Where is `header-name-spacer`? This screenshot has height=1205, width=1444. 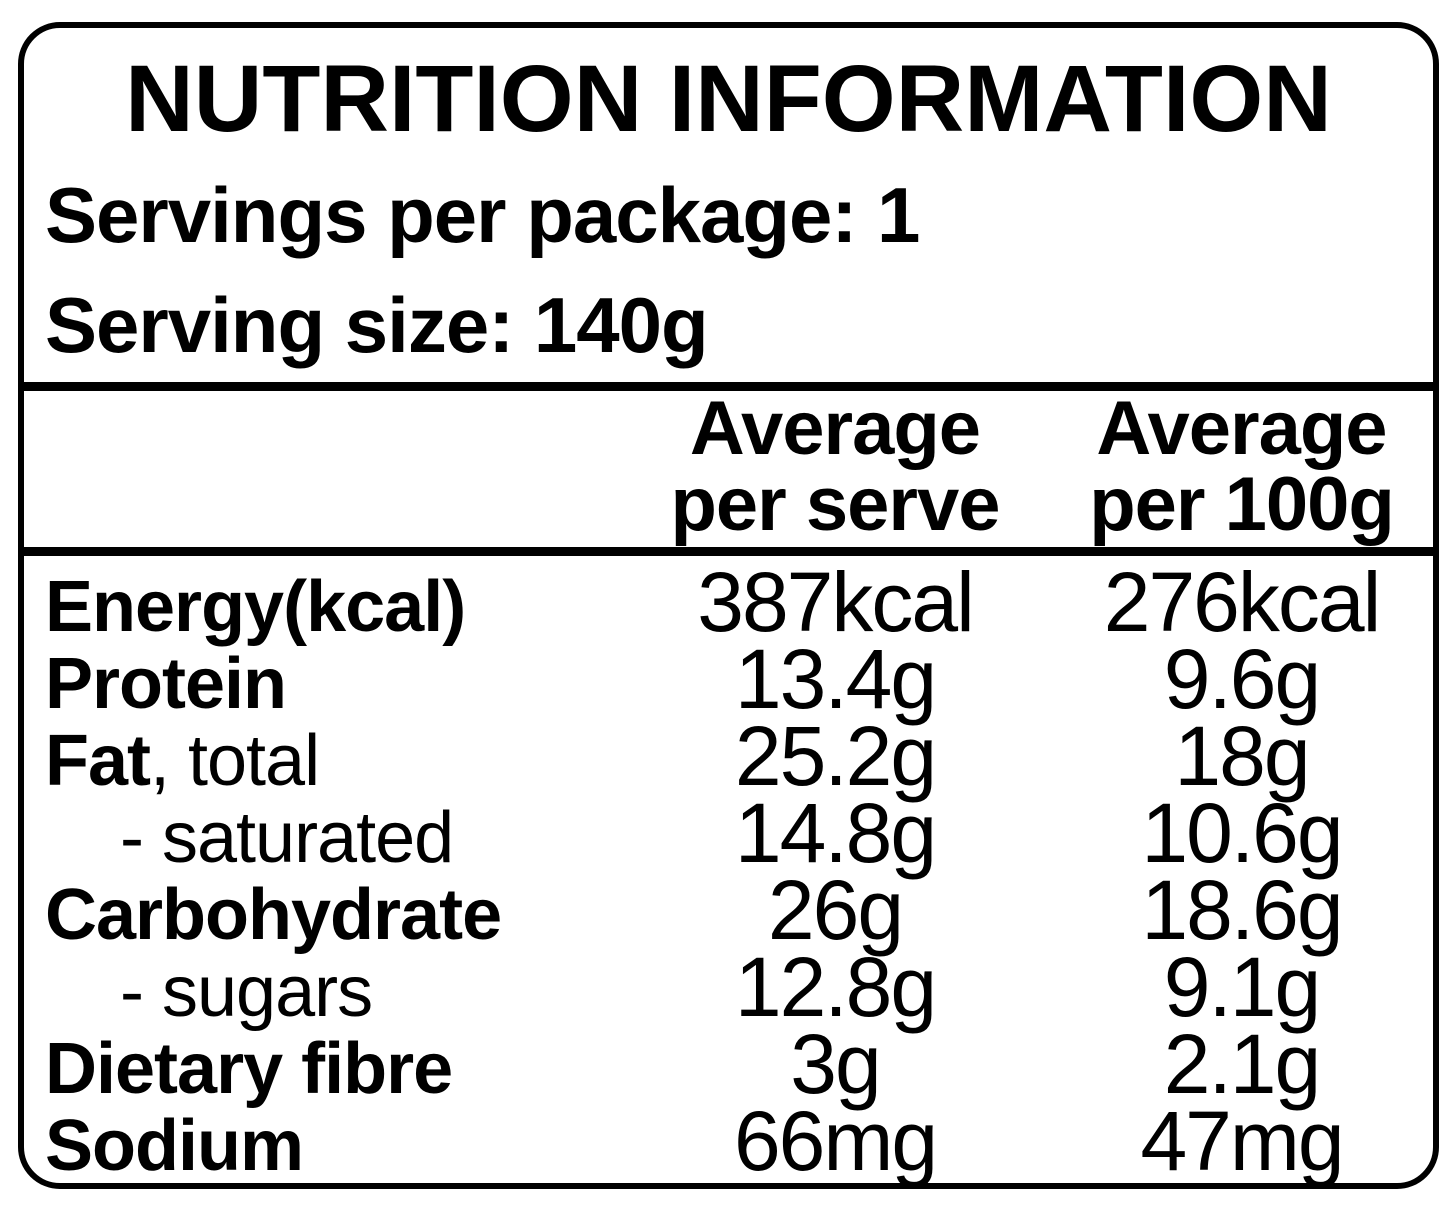
header-name-spacer is located at coordinates (322, 469).